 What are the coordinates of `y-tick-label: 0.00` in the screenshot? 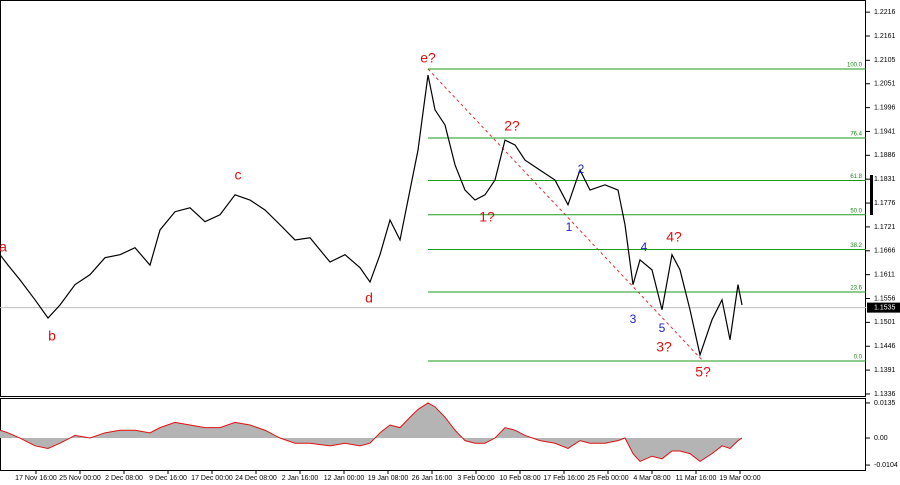 It's located at (881, 438).